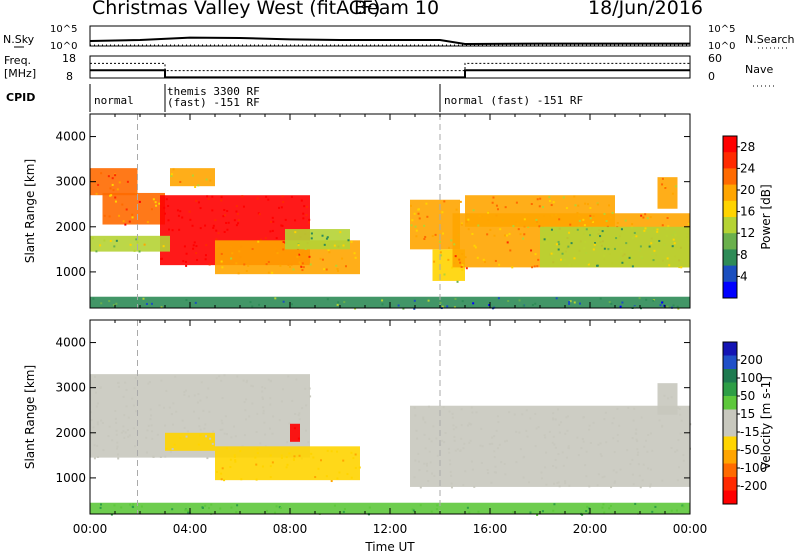 Image resolution: width=800 pixels, height=554 pixels. What do you see at coordinates (730, 274) in the screenshot?
I see `power-colorbar-swatch` at bounding box center [730, 274].